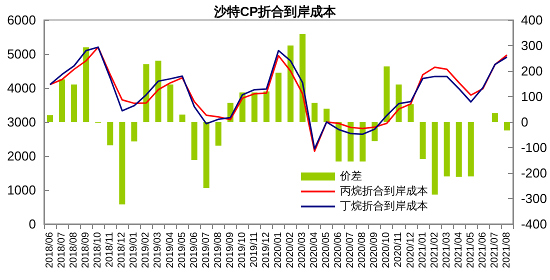 The height and width of the screenshot is (280, 550). I want to click on y2-tick-label: -400, so click(534, 224).